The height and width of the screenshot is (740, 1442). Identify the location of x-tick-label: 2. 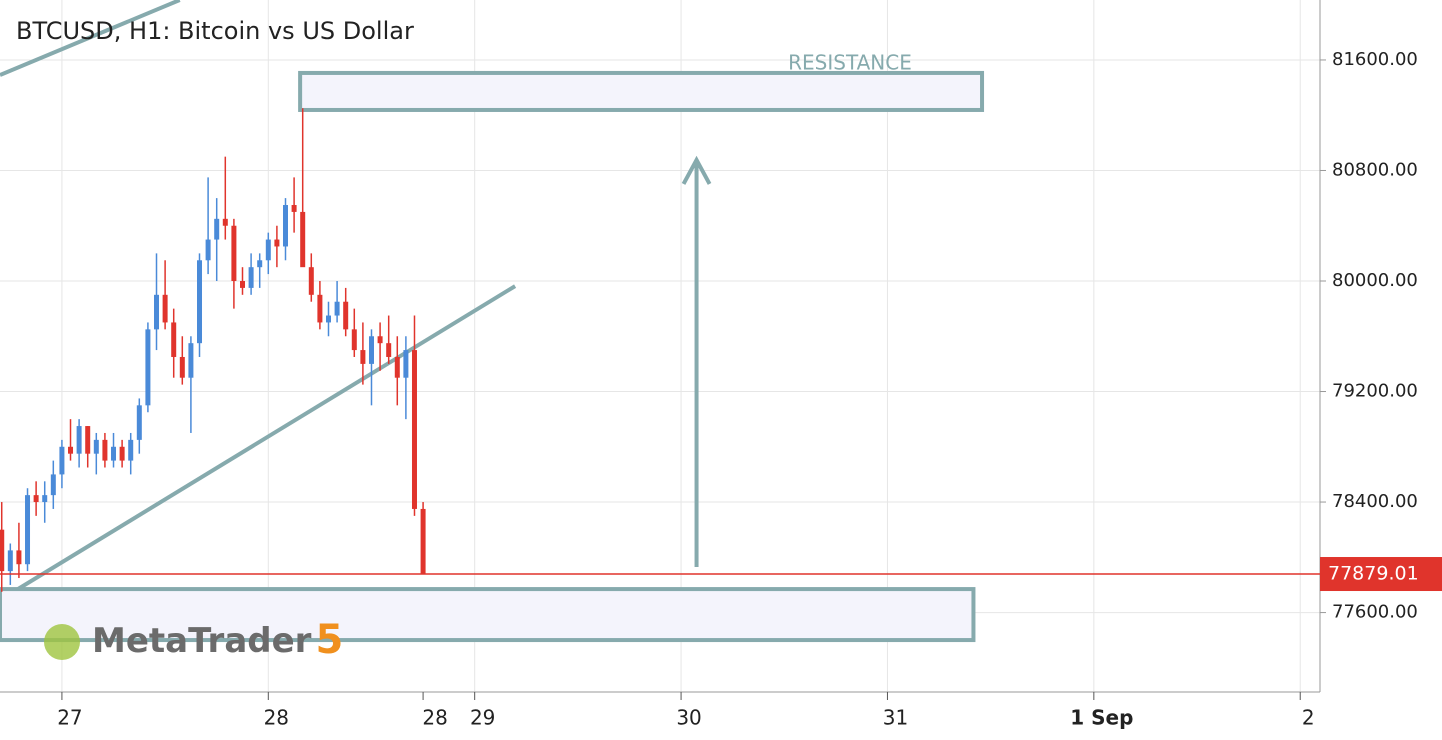
(1308, 718).